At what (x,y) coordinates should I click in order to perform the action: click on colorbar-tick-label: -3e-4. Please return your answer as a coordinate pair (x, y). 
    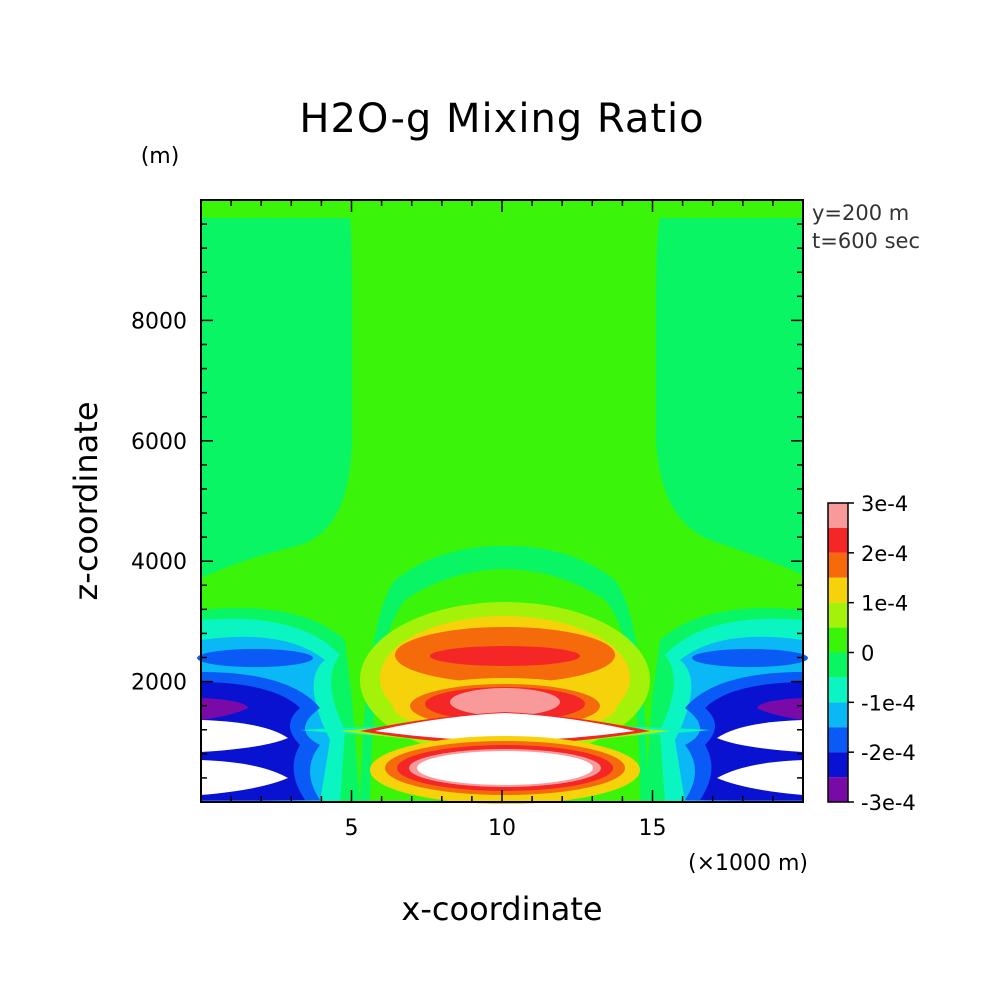
    Looking at the image, I should click on (888, 803).